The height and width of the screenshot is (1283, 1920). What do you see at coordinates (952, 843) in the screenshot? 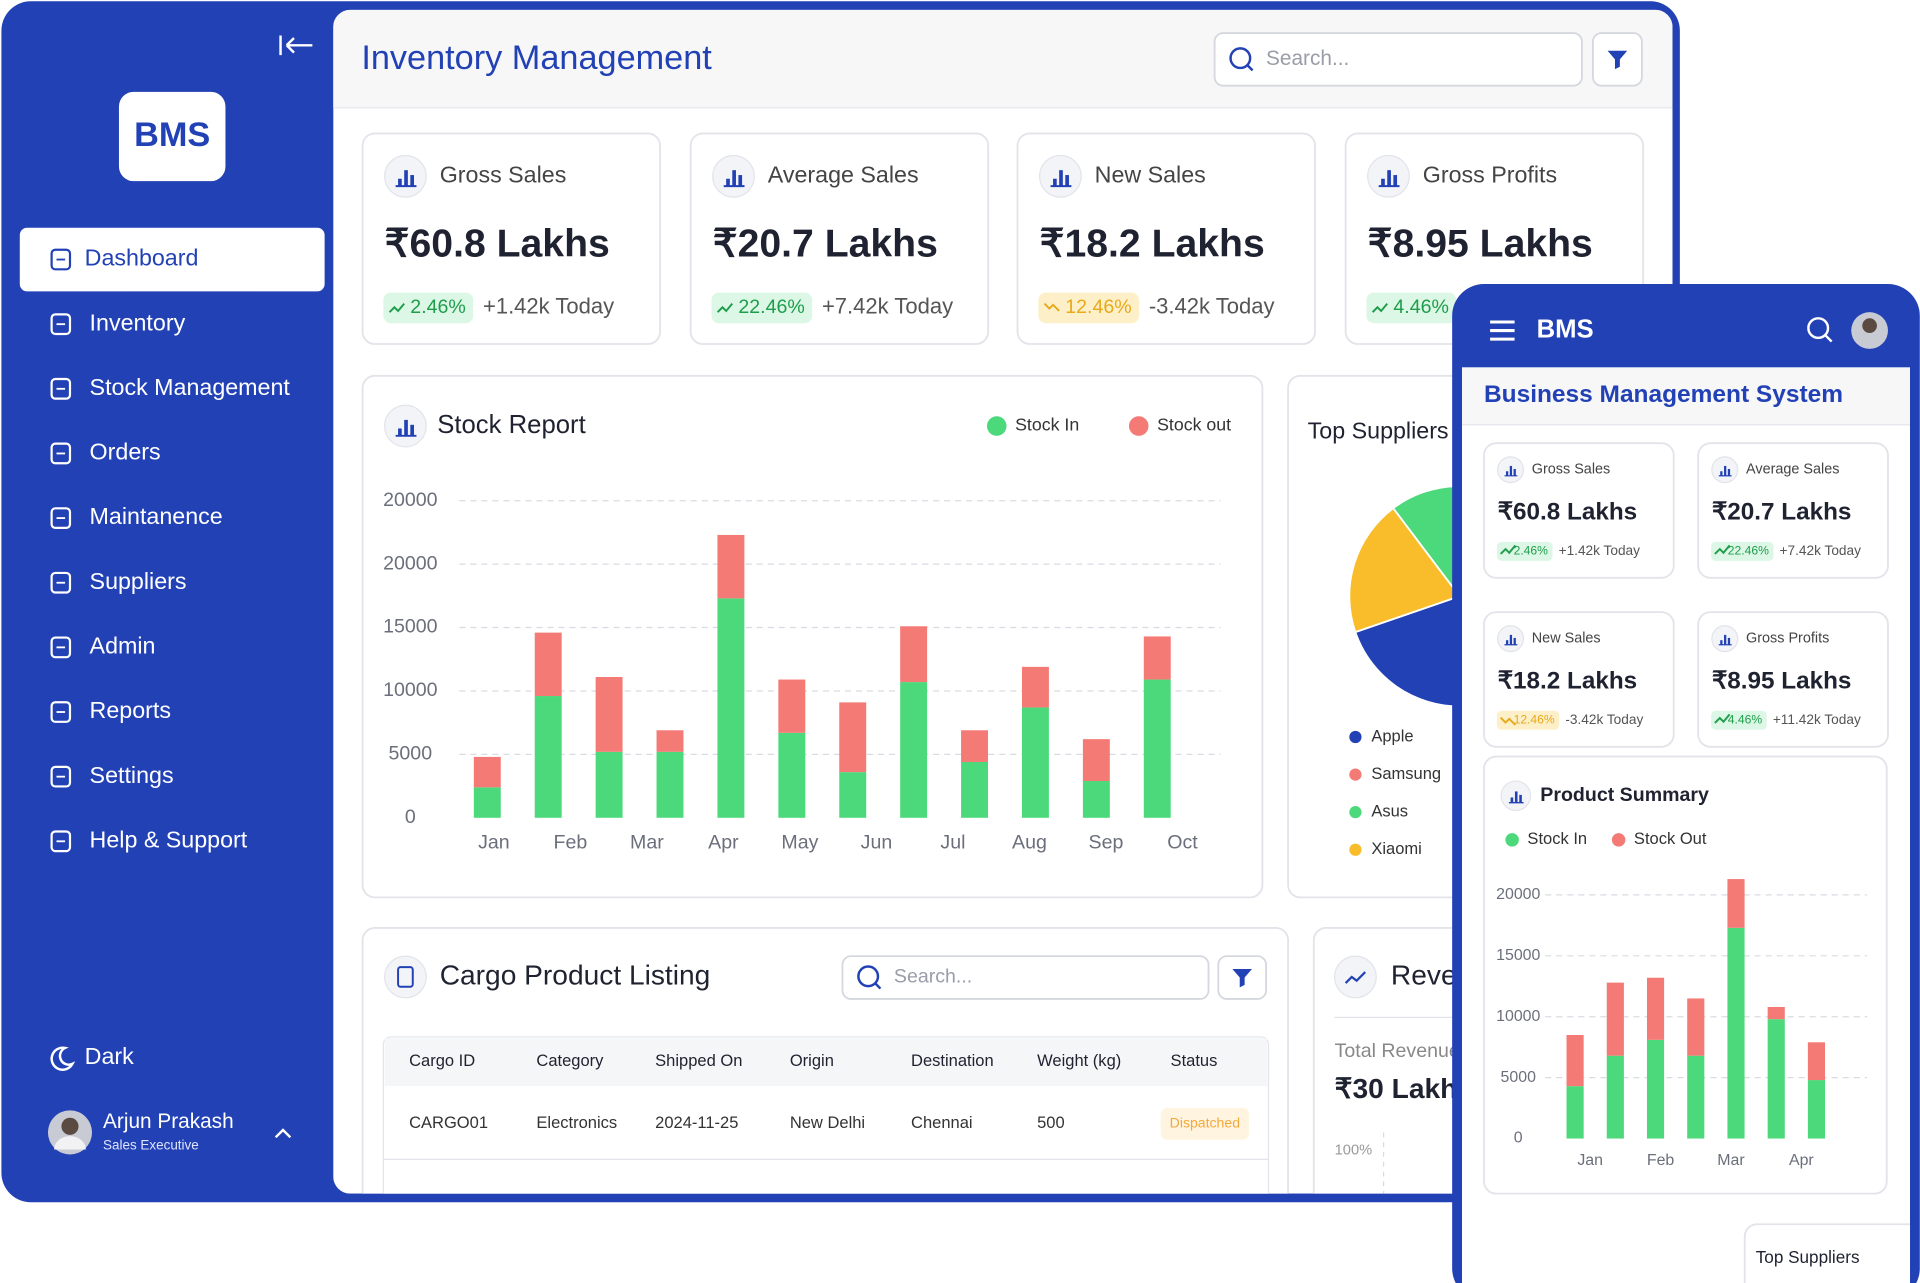
I see `x-tick-label: Jul` at bounding box center [952, 843].